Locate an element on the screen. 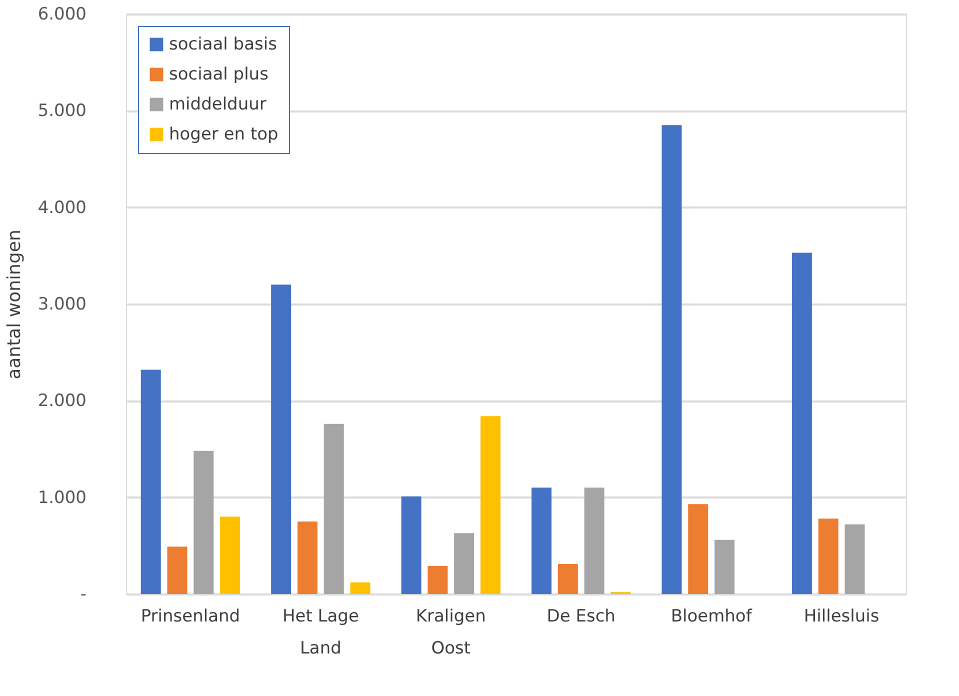  y-tick-label: - is located at coordinates (83, 594).